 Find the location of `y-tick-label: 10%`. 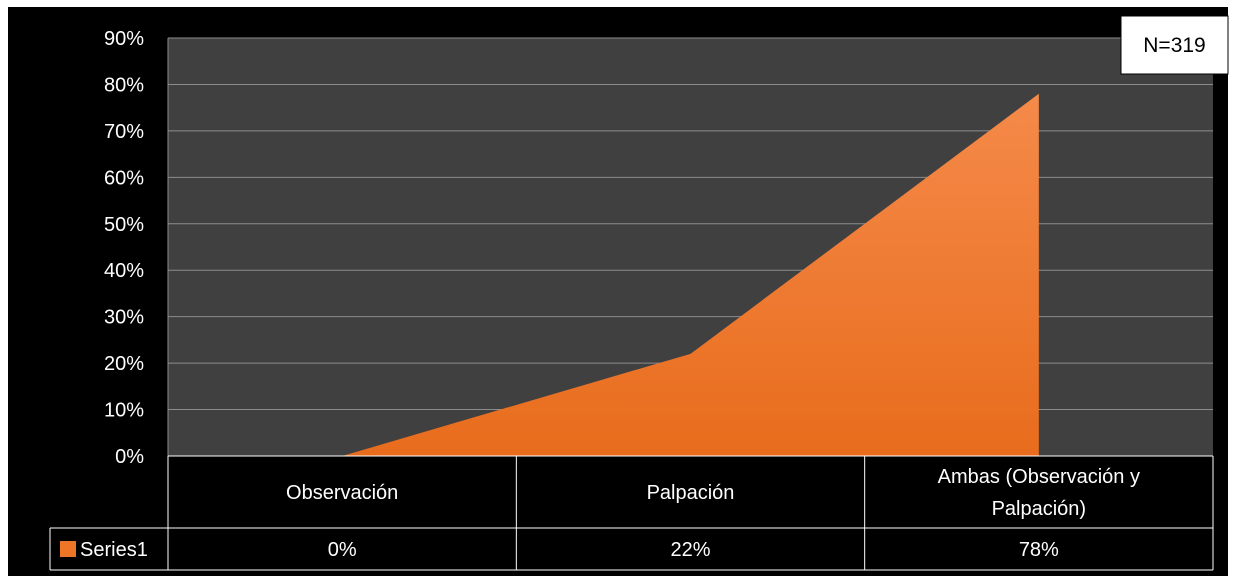

y-tick-label: 10% is located at coordinates (124, 411).